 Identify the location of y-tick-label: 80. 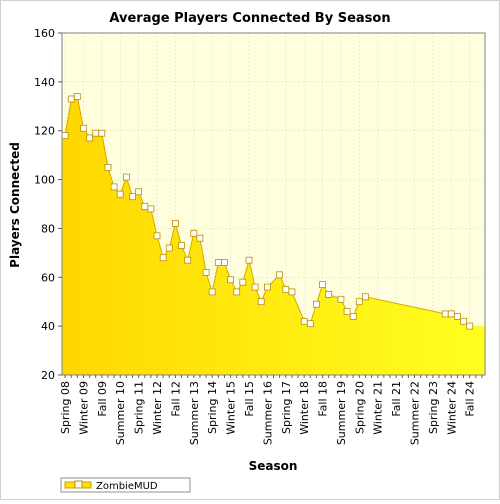
(48, 228).